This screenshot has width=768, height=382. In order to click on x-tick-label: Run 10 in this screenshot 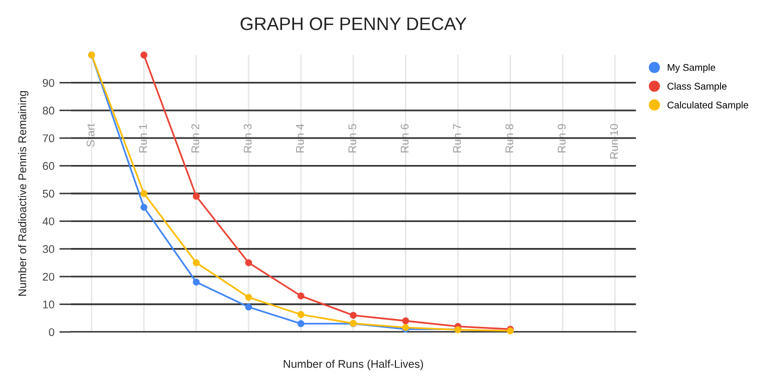, I will do `click(614, 141)`.